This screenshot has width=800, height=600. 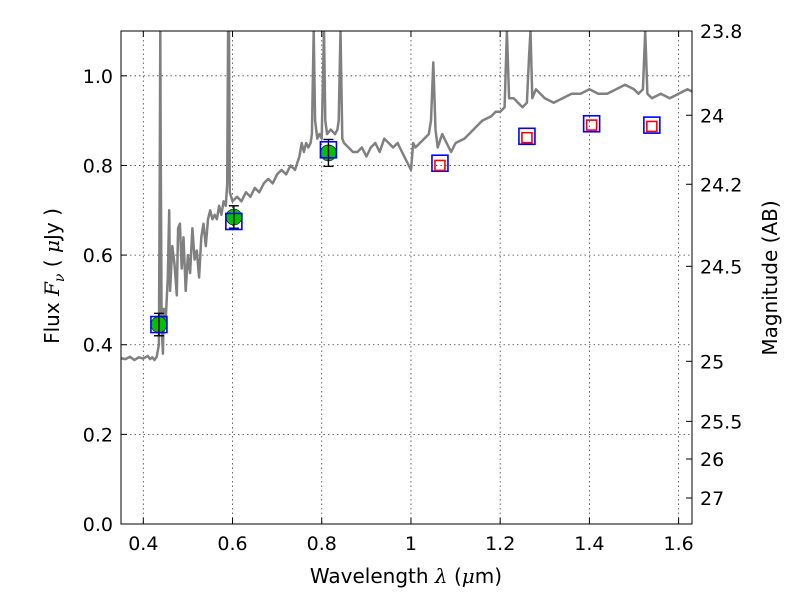 I want to click on y2-tick-label: 24, so click(x=712, y=116).